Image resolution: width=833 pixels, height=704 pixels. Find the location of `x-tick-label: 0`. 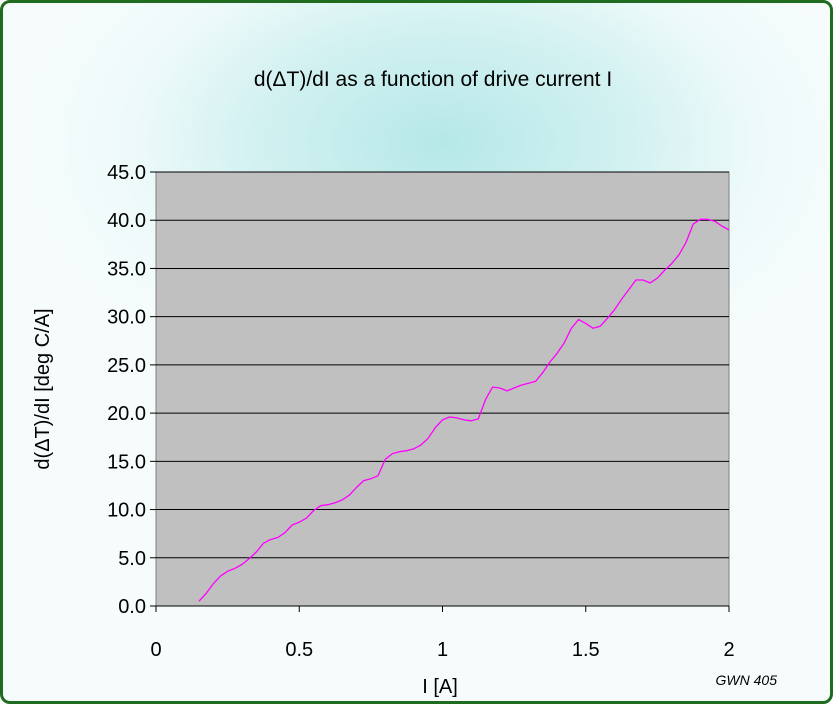

x-tick-label: 0 is located at coordinates (155, 650).